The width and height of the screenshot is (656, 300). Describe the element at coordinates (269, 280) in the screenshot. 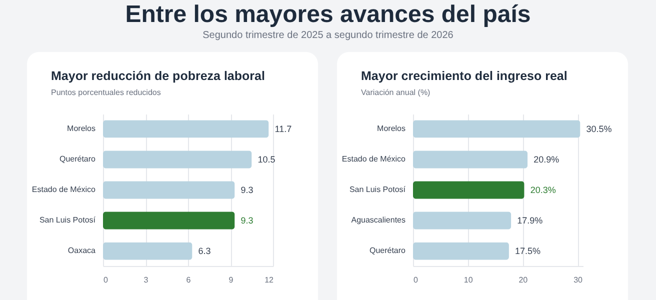

I see `x-tick-label: 12` at that location.